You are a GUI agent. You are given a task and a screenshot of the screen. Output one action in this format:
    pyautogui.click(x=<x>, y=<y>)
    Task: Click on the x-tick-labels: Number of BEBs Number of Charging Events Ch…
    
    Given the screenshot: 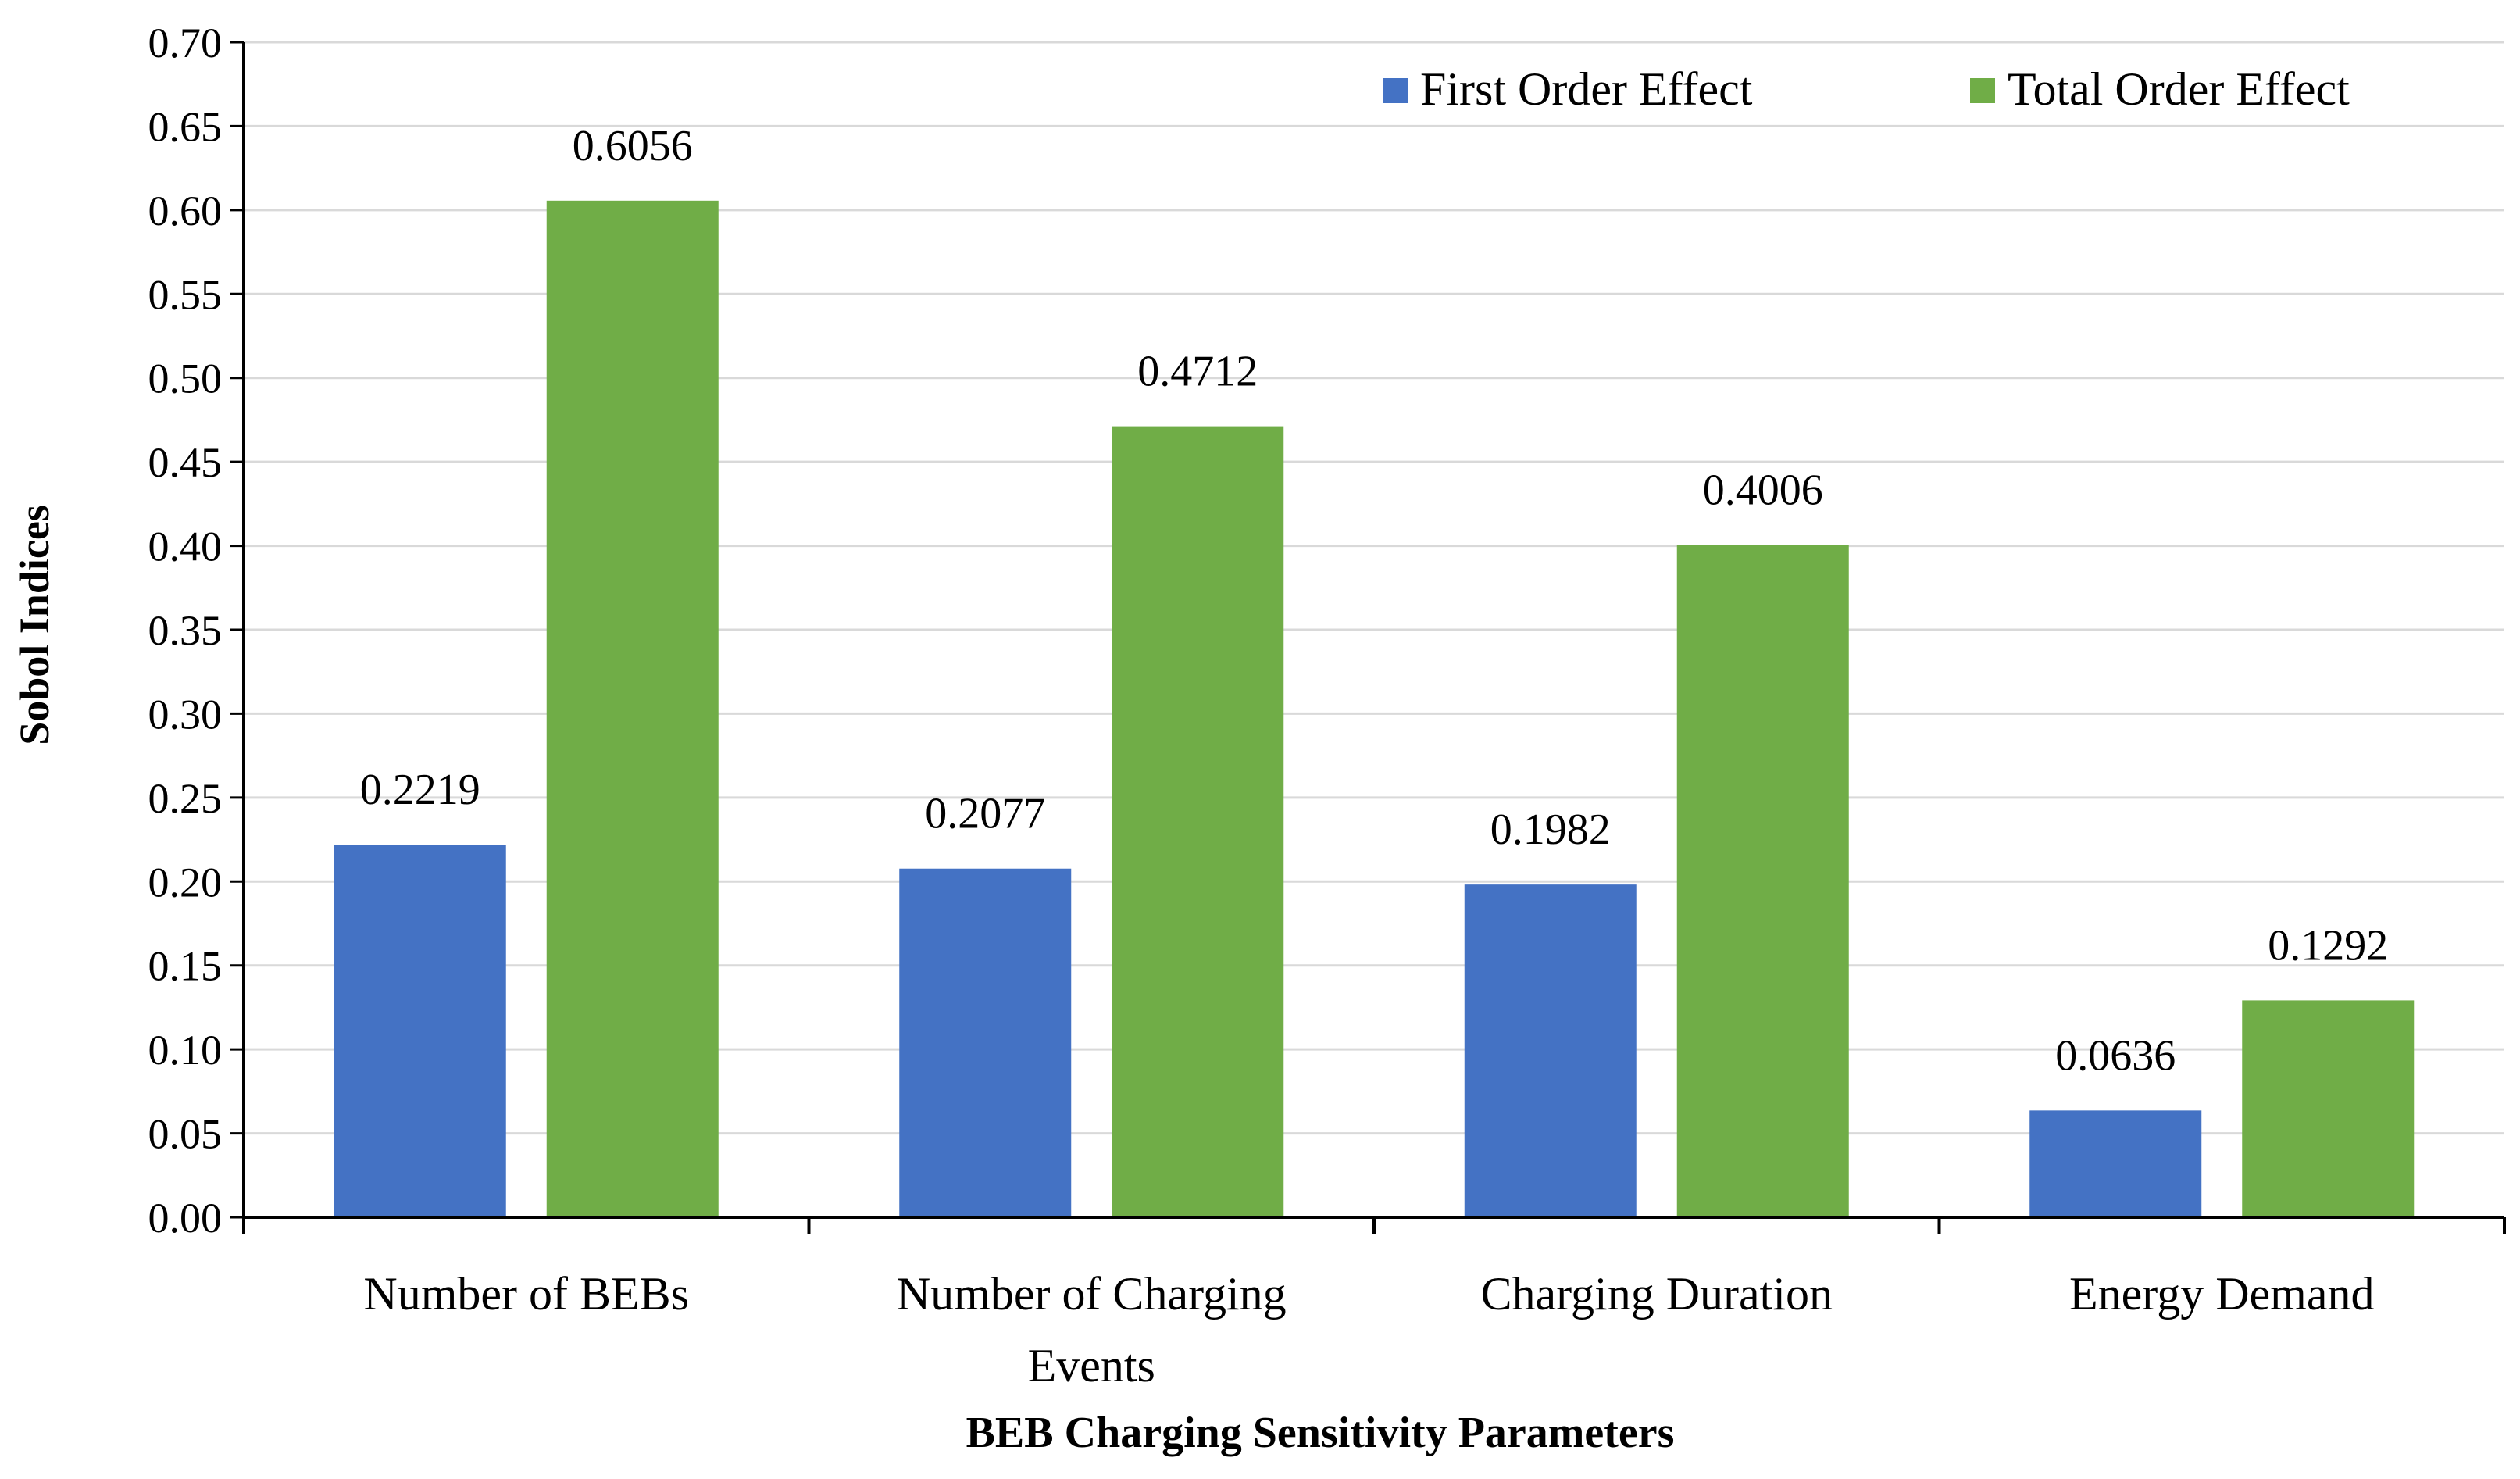 What is the action you would take?
    pyautogui.click(x=1368, y=1329)
    